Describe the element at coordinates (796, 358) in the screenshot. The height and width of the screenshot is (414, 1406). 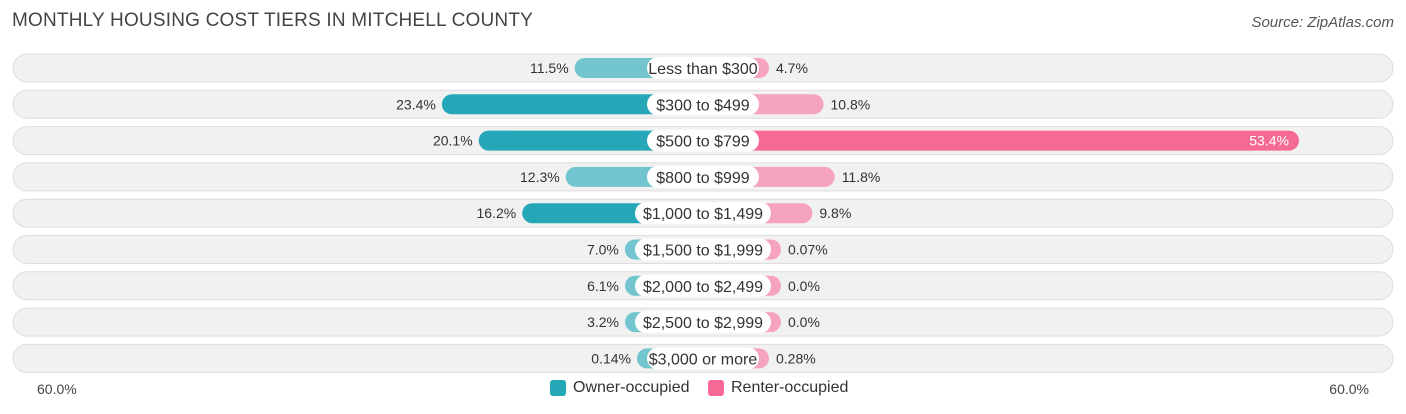
I see `renter-value-label: 0.28%` at that location.